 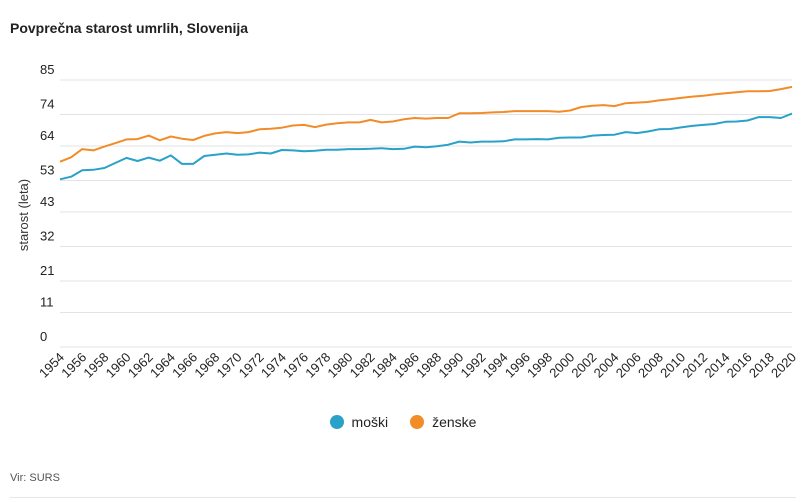 What do you see at coordinates (47, 270) in the screenshot?
I see `y-tick-label: 21` at bounding box center [47, 270].